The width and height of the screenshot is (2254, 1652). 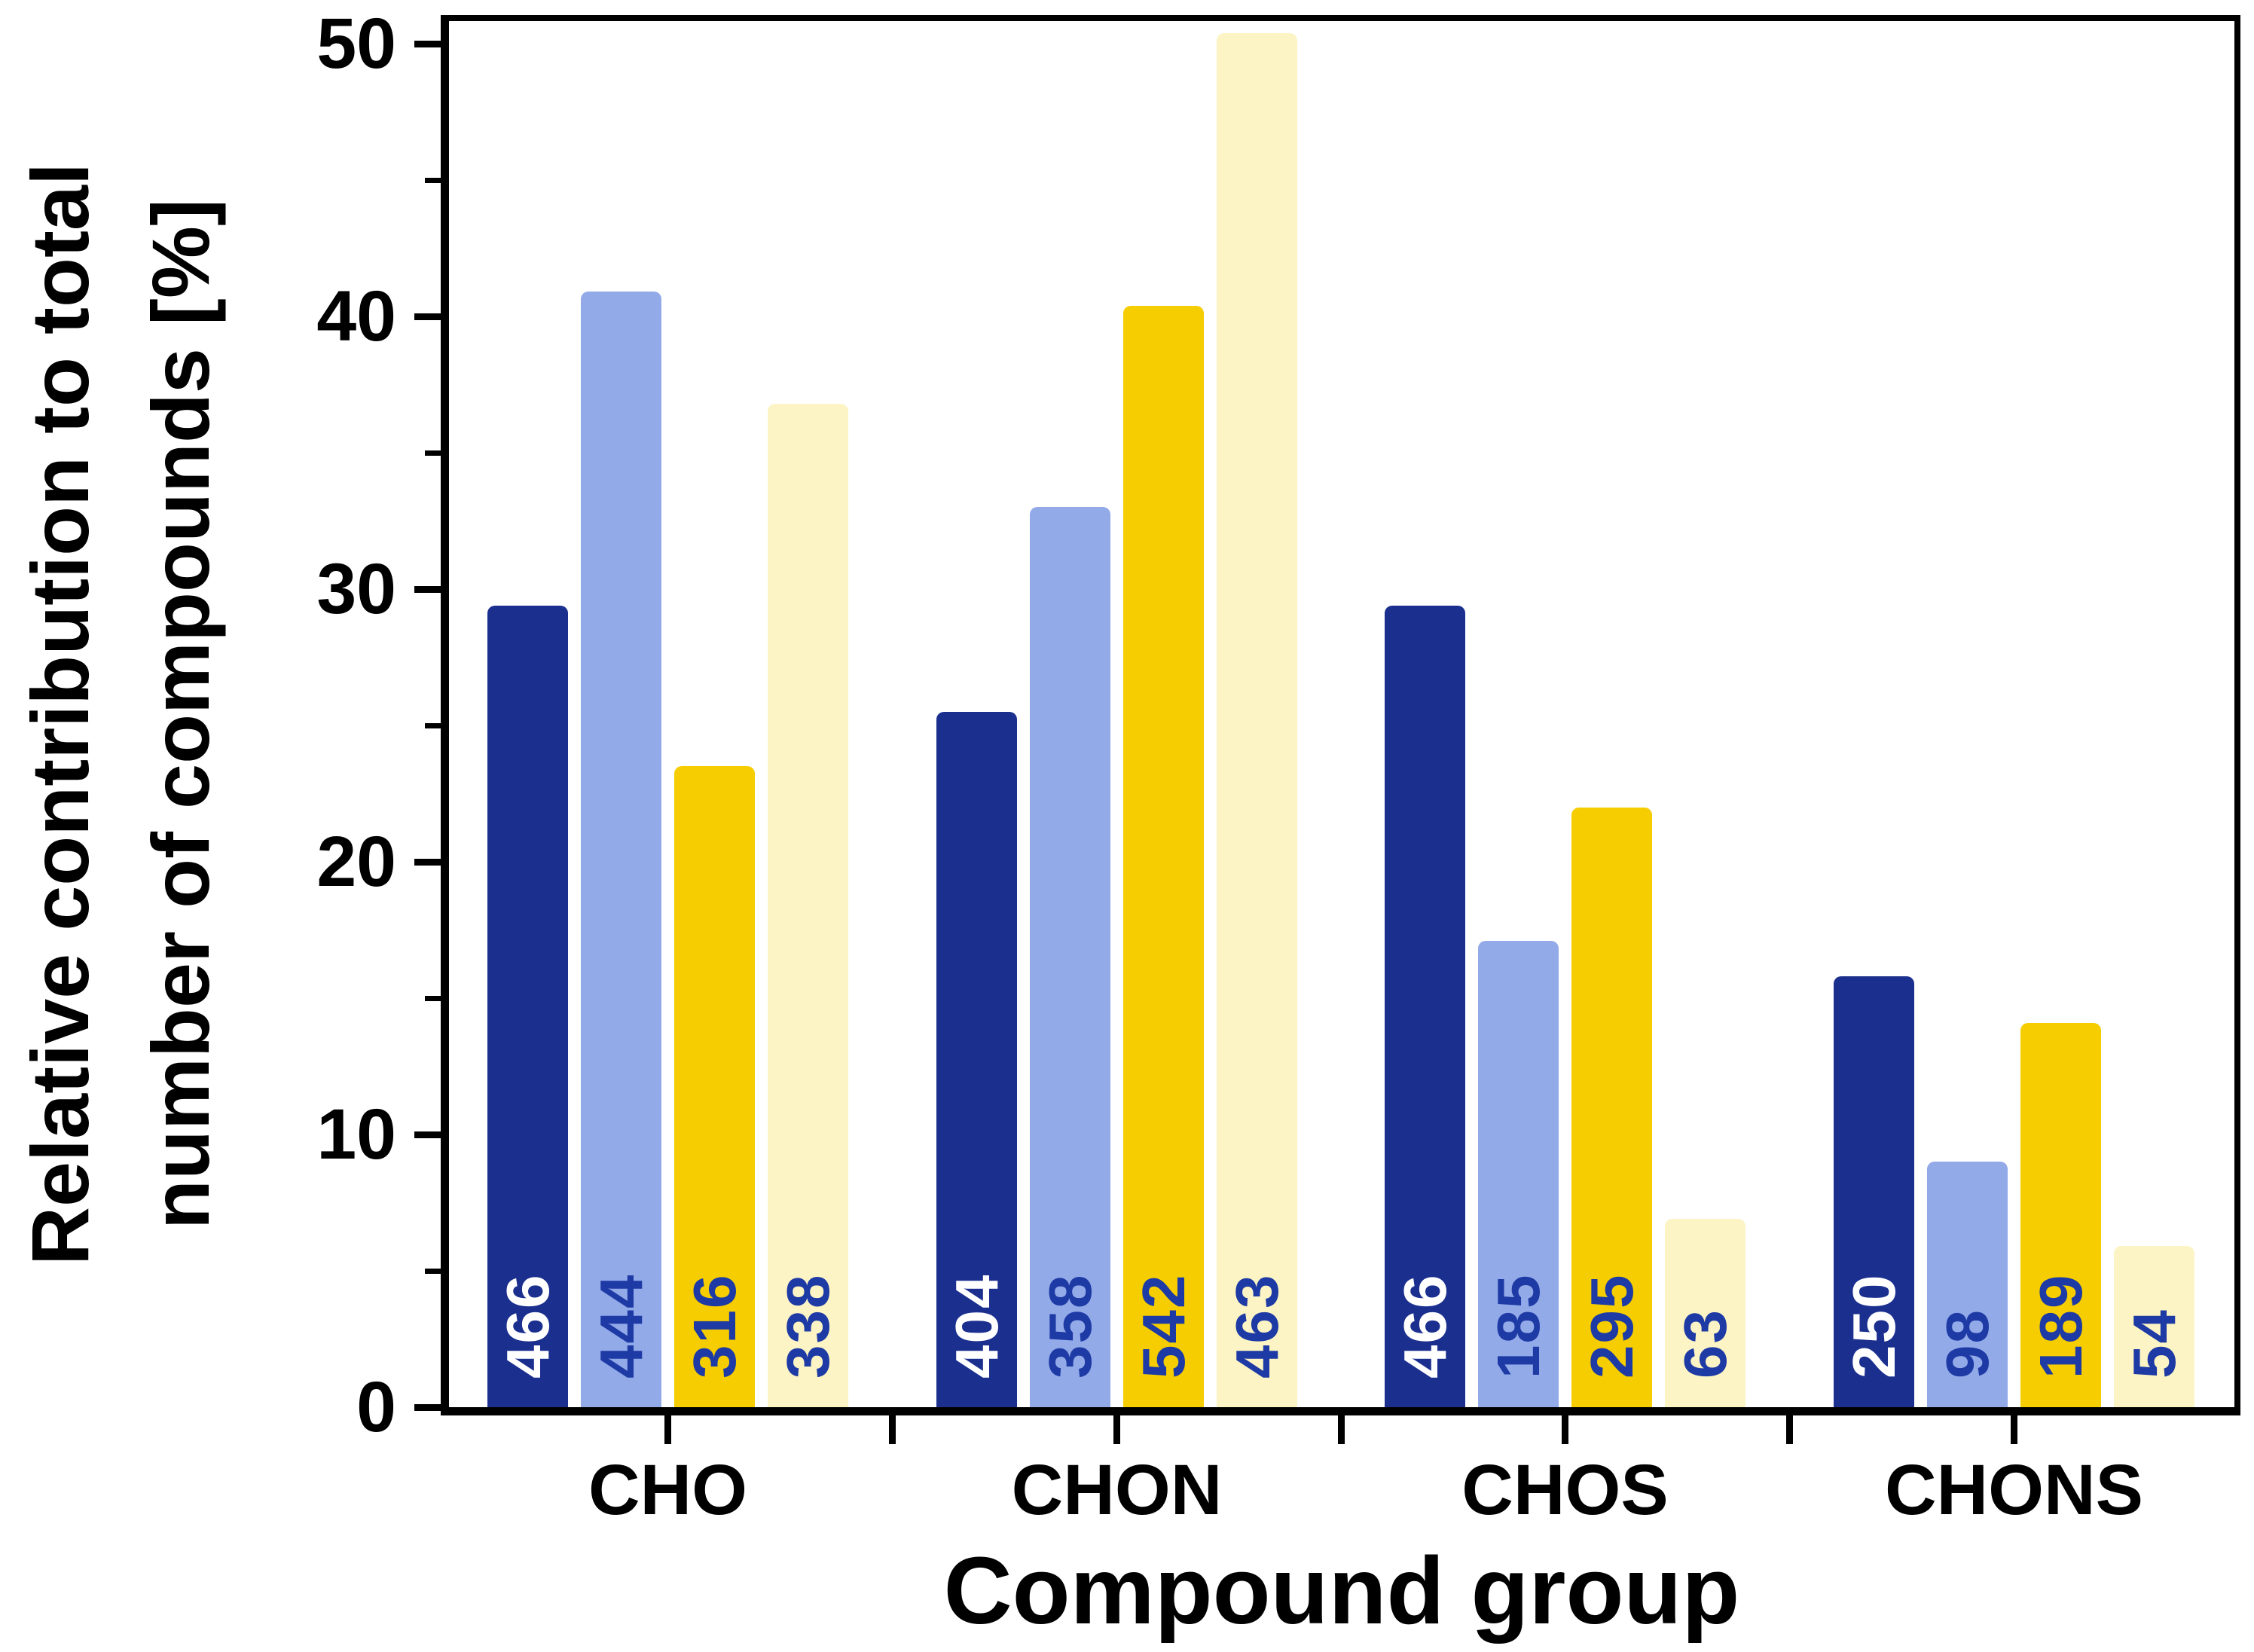 I want to click on y-axis-tick-label: 20, so click(x=356, y=862).